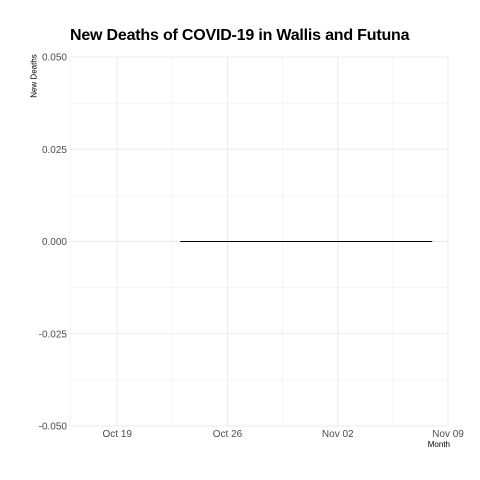  Describe the element at coordinates (53, 427) in the screenshot. I see `y-tick-label: -0.050` at that location.